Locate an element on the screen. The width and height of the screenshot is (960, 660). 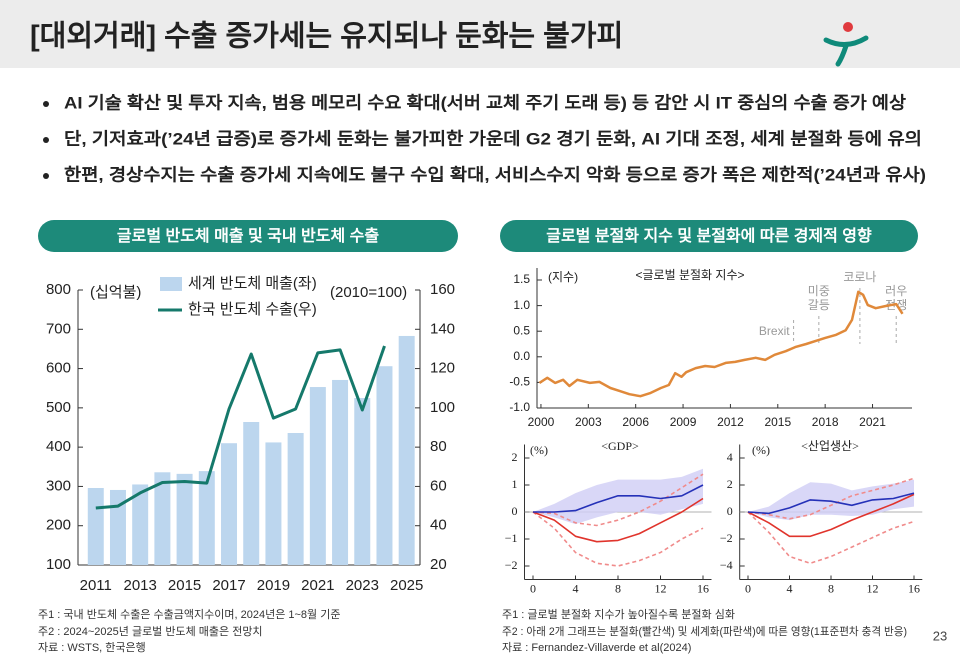
y-tick-label: 0.0 is located at coordinates (521, 356).